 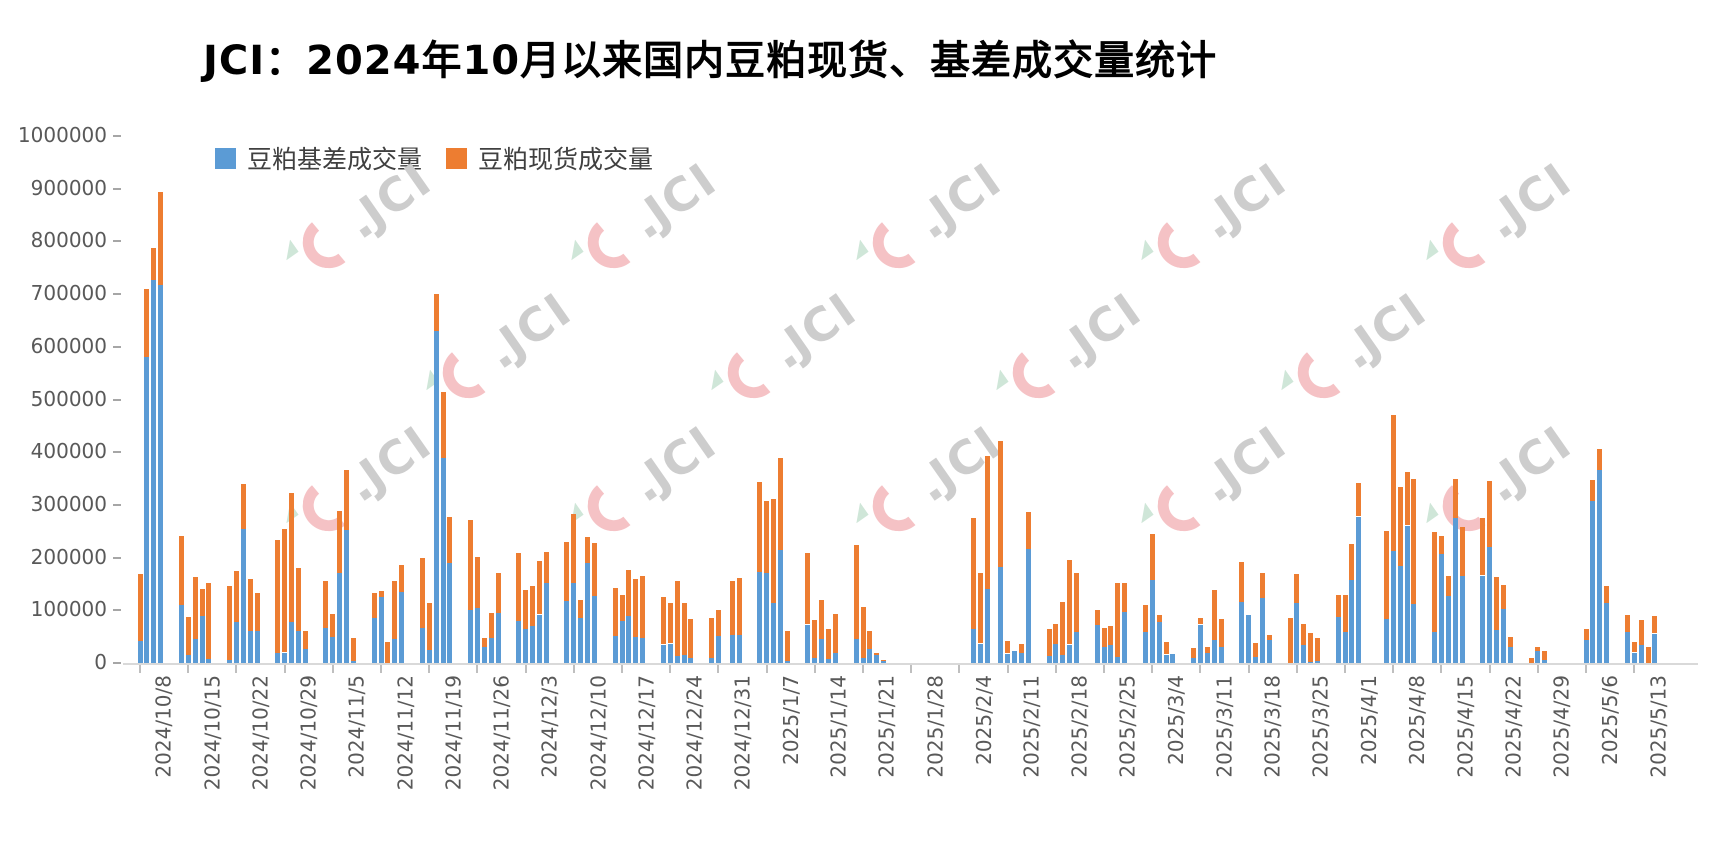 What do you see at coordinates (1369, 720) in the screenshot?
I see `x-axis-label: 2025/4/1` at bounding box center [1369, 720].